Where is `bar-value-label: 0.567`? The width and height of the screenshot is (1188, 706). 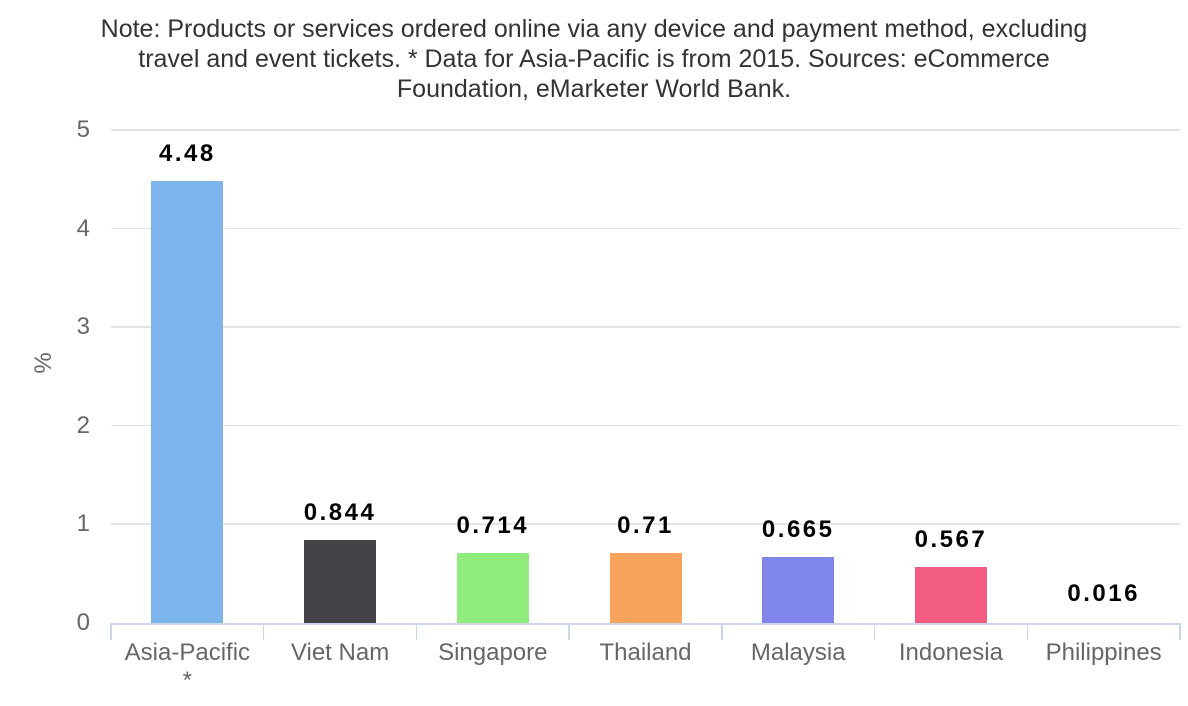
bar-value-label: 0.567 is located at coordinates (951, 540).